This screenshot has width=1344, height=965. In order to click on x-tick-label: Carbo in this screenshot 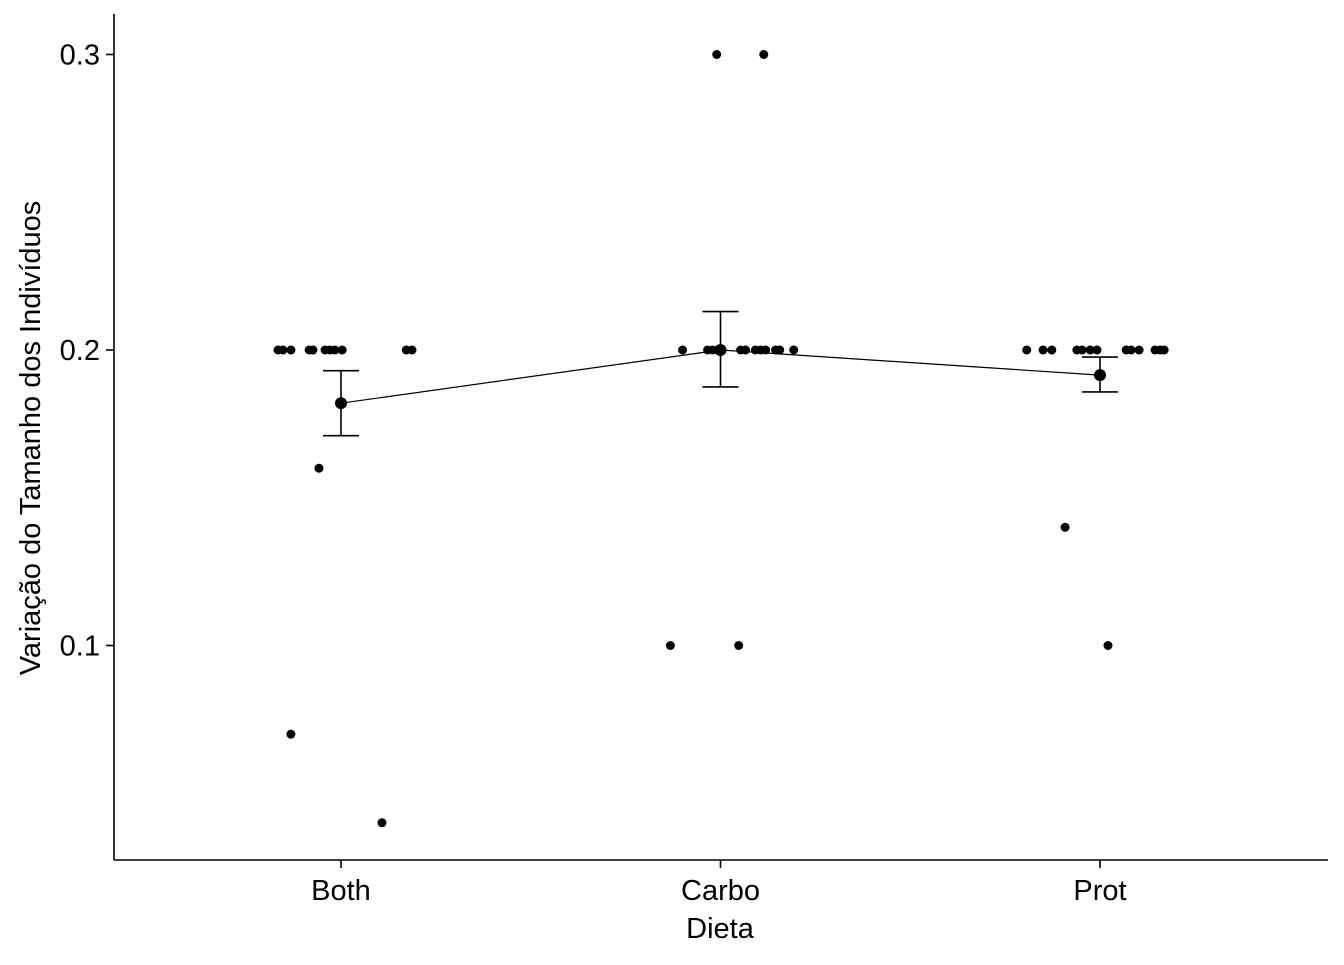, I will do `click(720, 891)`.